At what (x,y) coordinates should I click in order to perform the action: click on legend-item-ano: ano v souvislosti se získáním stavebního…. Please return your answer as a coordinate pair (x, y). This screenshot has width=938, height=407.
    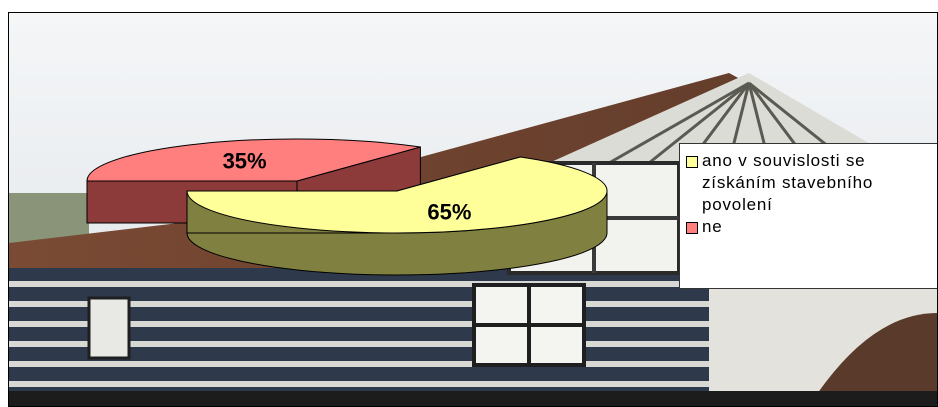
    Looking at the image, I should click on (811, 183).